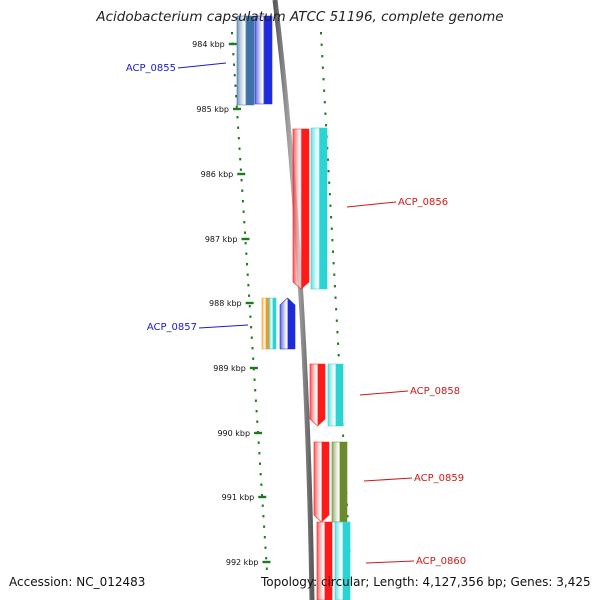 The width and height of the screenshot is (600, 600). Describe the element at coordinates (77, 582) in the screenshot. I see `accession-text: Accession: NC_012483` at that location.